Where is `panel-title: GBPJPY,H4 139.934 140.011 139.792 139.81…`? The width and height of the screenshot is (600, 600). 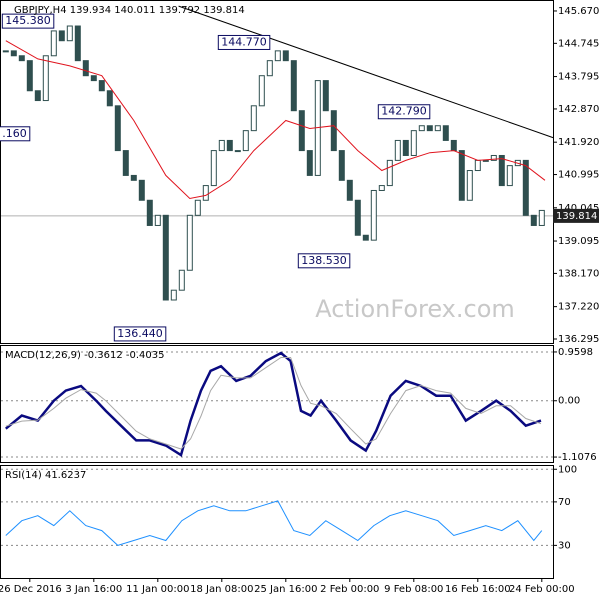
panel-title: GBPJPY,H4 139.934 140.011 139.792 139.81… is located at coordinates (129, 10).